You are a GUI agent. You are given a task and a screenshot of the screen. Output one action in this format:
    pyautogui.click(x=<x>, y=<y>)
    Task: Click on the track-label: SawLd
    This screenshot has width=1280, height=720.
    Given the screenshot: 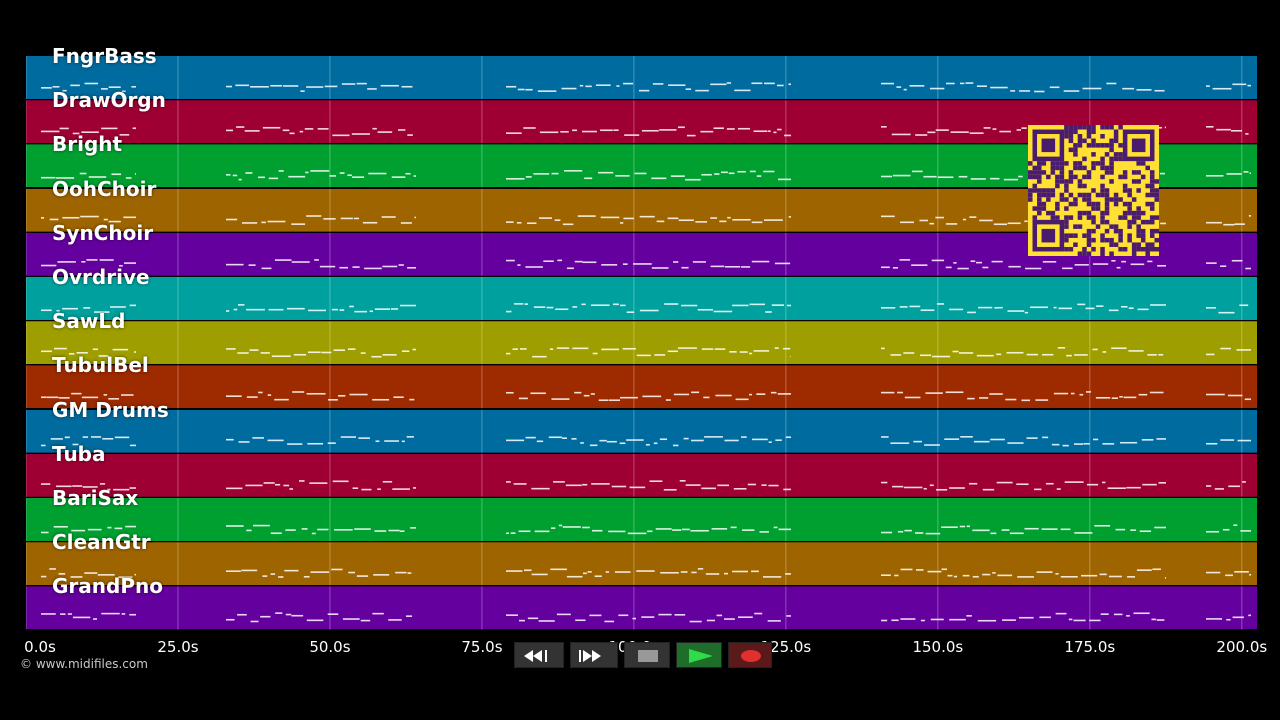 What is the action you would take?
    pyautogui.click(x=89, y=321)
    